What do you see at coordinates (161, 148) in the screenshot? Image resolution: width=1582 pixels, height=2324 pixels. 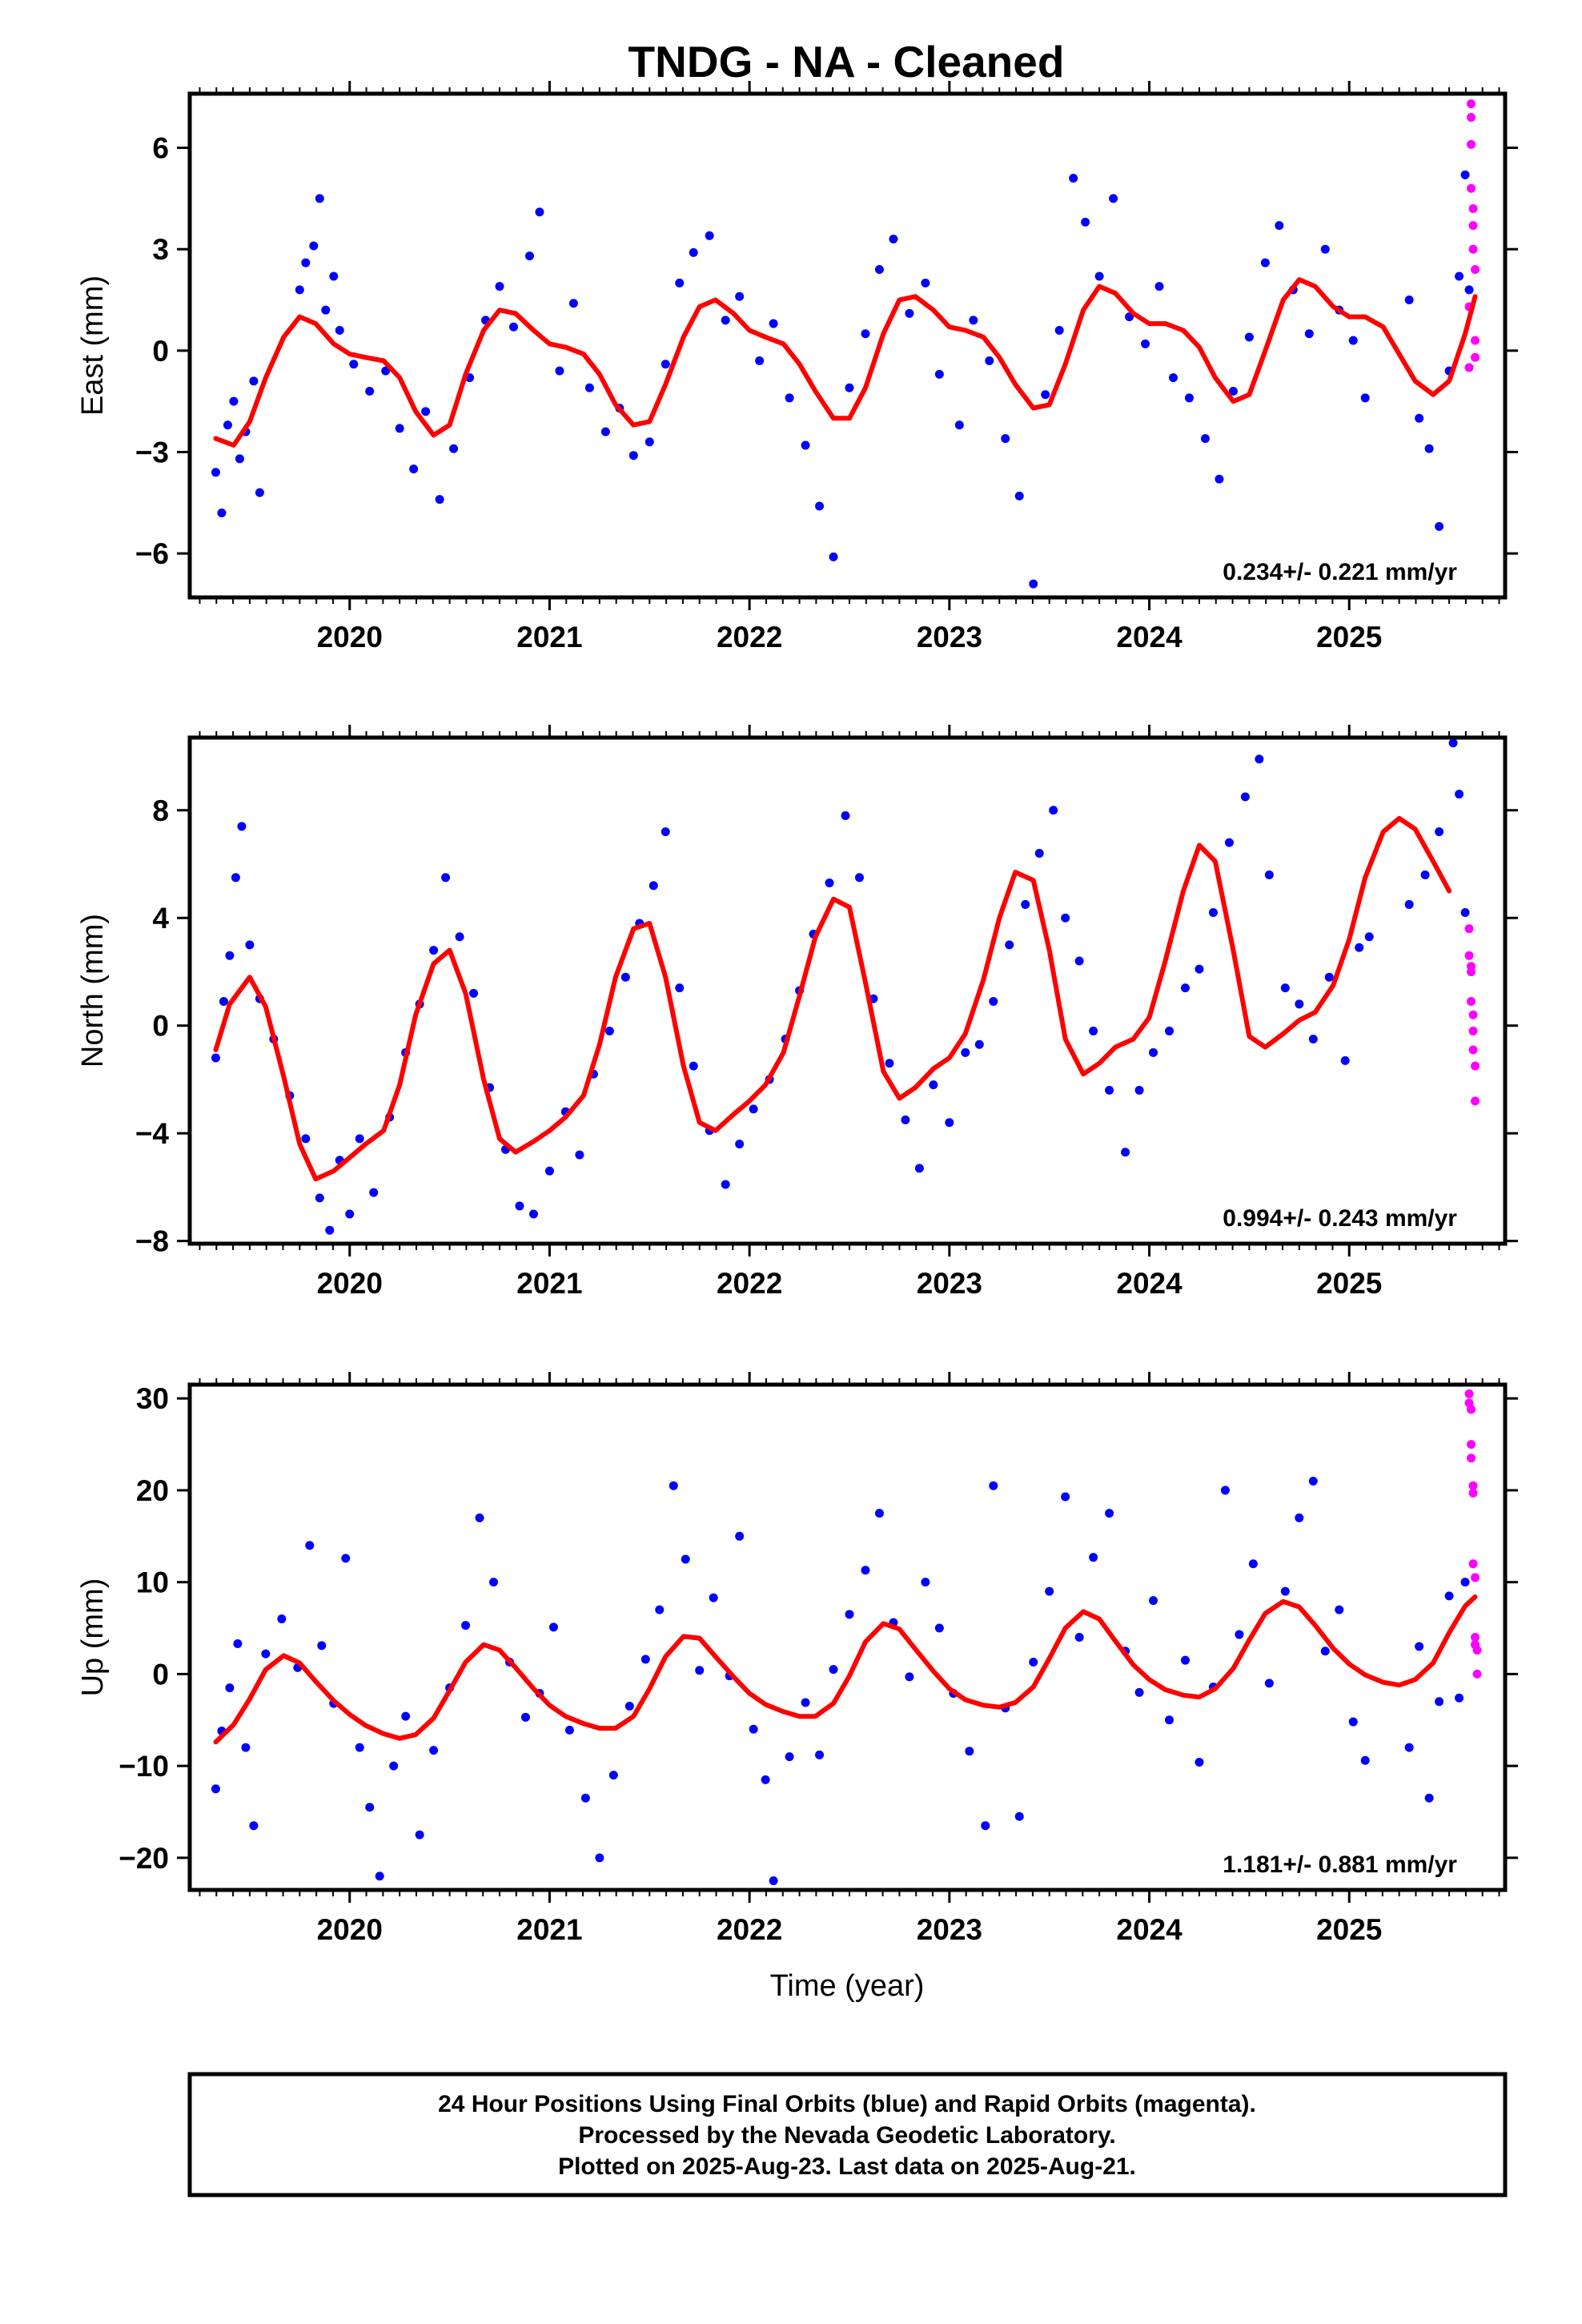 I see `east-y-tick-label: 6` at bounding box center [161, 148].